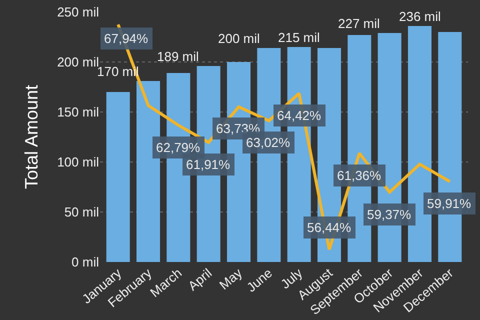  What do you see at coordinates (359, 23) in the screenshot?
I see `data-label: 227 mil` at bounding box center [359, 23].